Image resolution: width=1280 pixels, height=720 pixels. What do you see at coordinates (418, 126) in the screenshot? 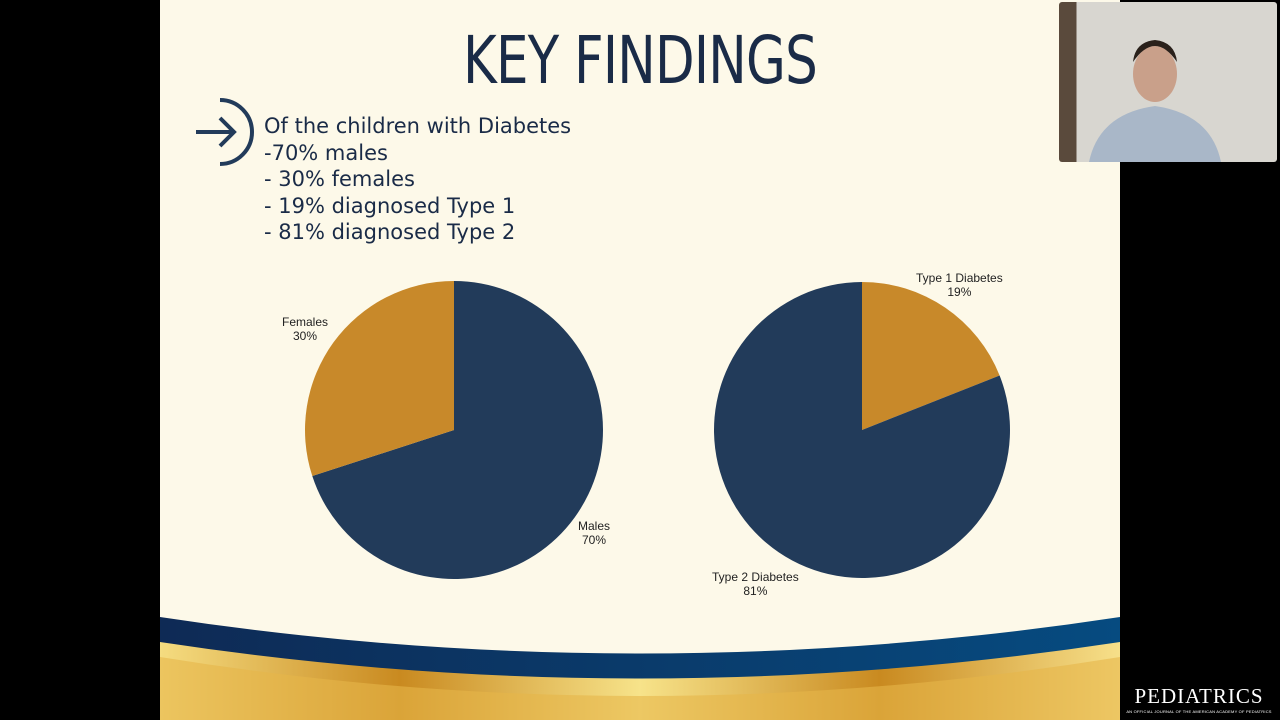
I see `findings-heading: Of the children with Diabetes` at bounding box center [418, 126].